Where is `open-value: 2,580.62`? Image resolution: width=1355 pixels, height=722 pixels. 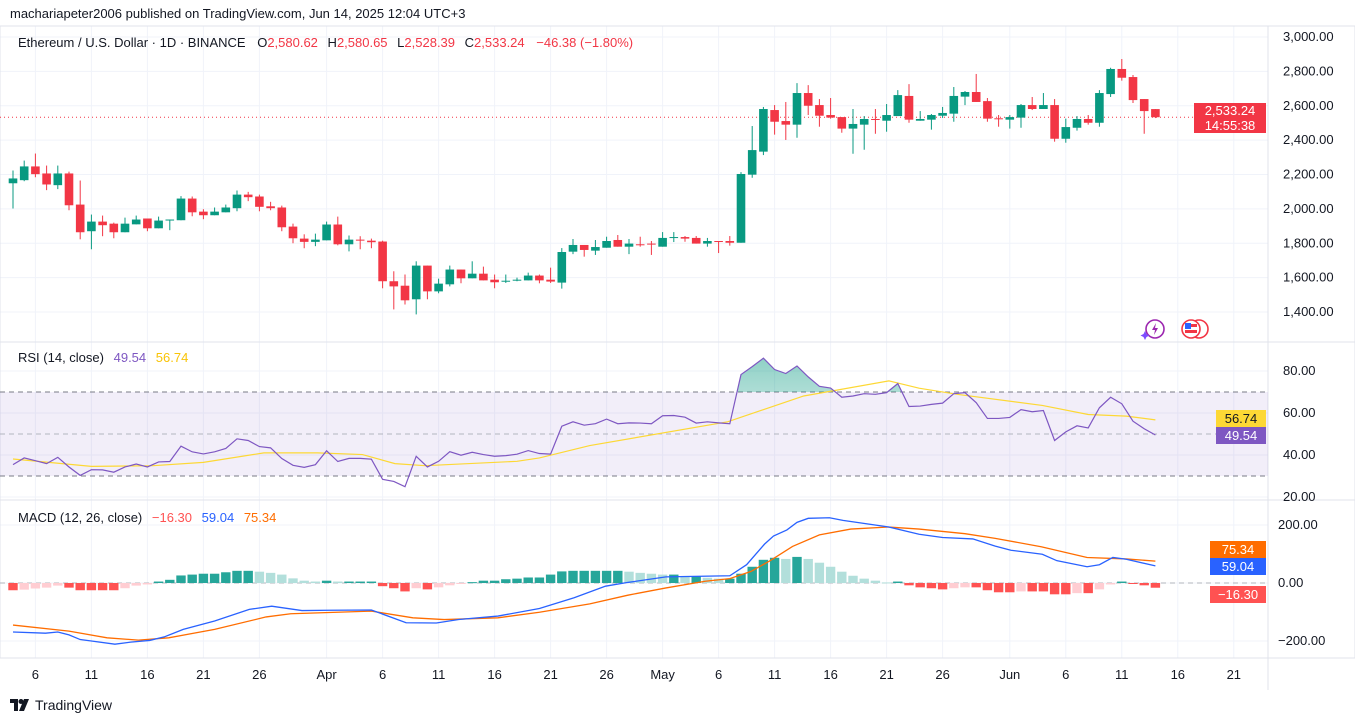 open-value: 2,580.62 is located at coordinates (292, 42).